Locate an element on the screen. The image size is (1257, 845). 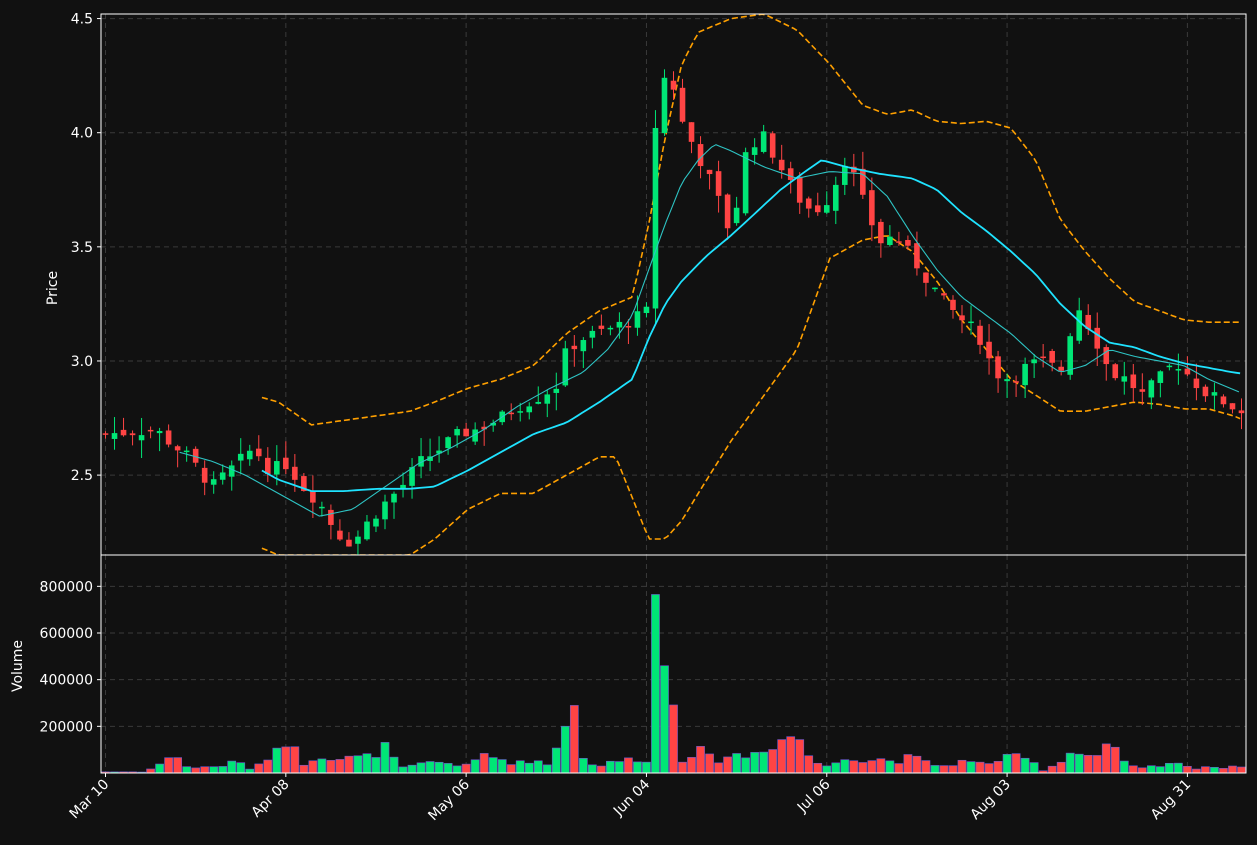
price-axis-ticks: 2.5 3.0 3.5 4.0 4.5 is located at coordinates (86, 248).